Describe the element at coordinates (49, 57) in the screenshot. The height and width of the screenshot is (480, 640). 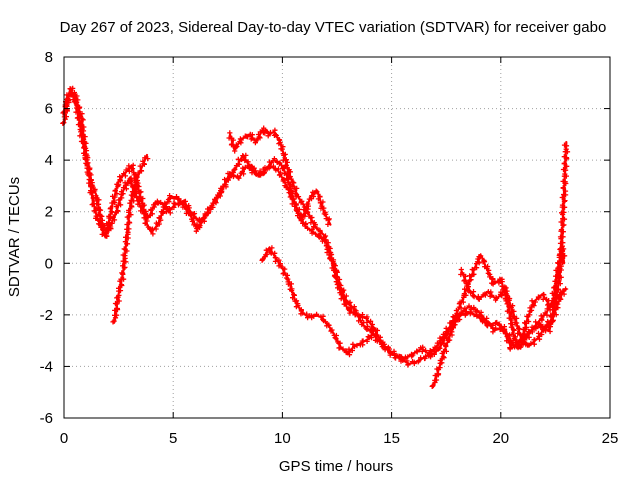
I see `y-tick-label: 8` at that location.